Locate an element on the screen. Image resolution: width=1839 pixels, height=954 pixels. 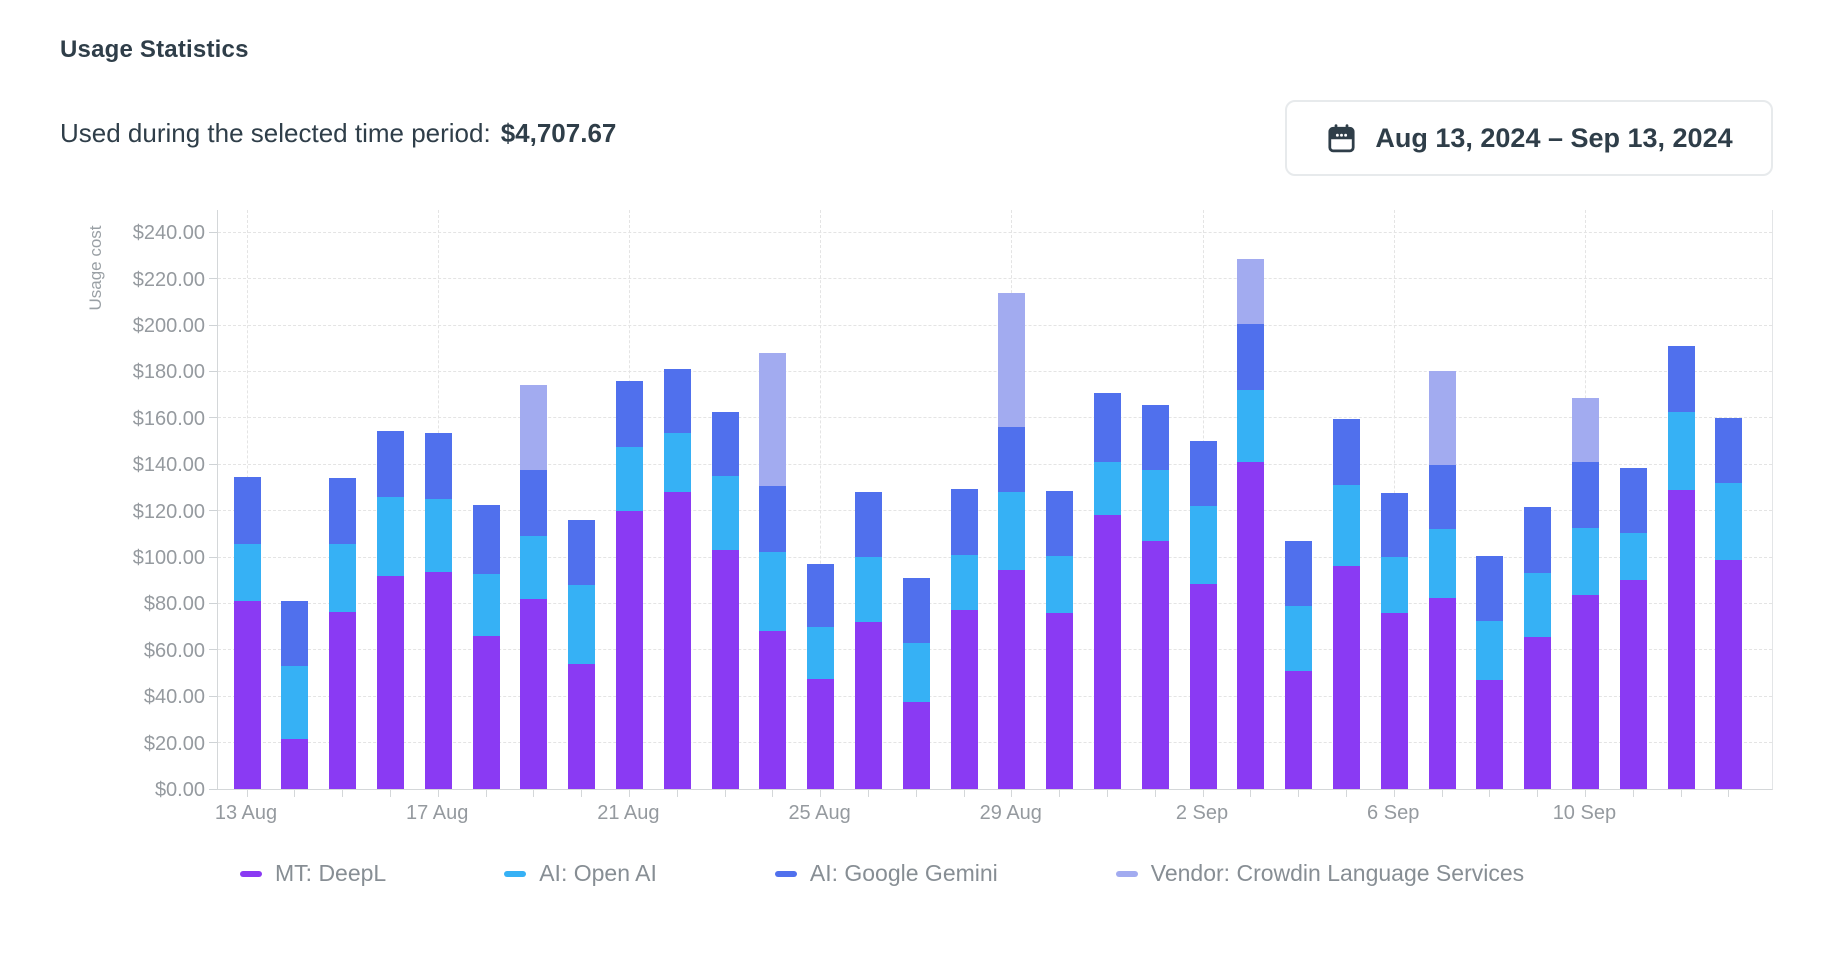
bar-13-sep is located at coordinates (1729, 603).